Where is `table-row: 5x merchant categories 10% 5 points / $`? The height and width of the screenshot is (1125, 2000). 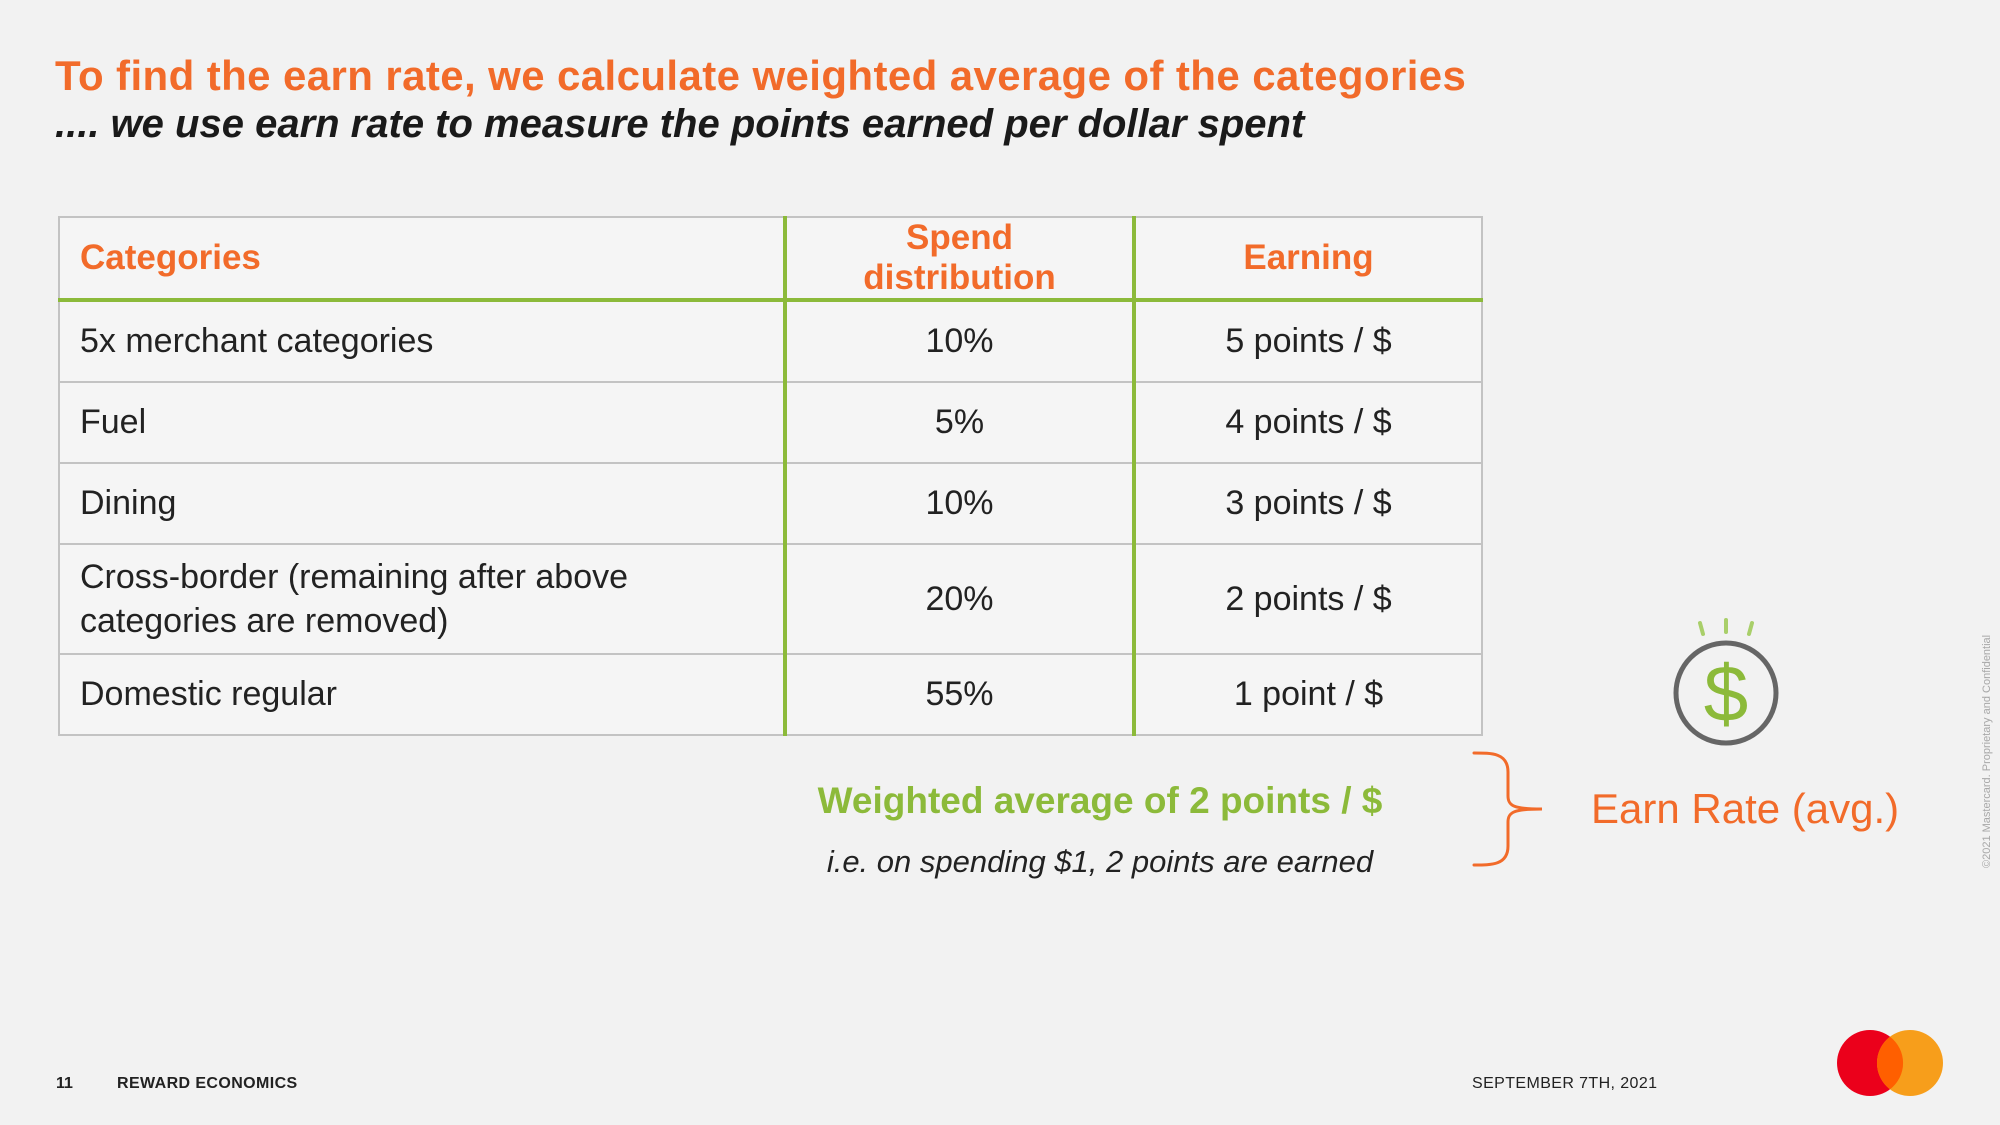
table-row: 5x merchant categories 10% 5 points / $ is located at coordinates (770, 341).